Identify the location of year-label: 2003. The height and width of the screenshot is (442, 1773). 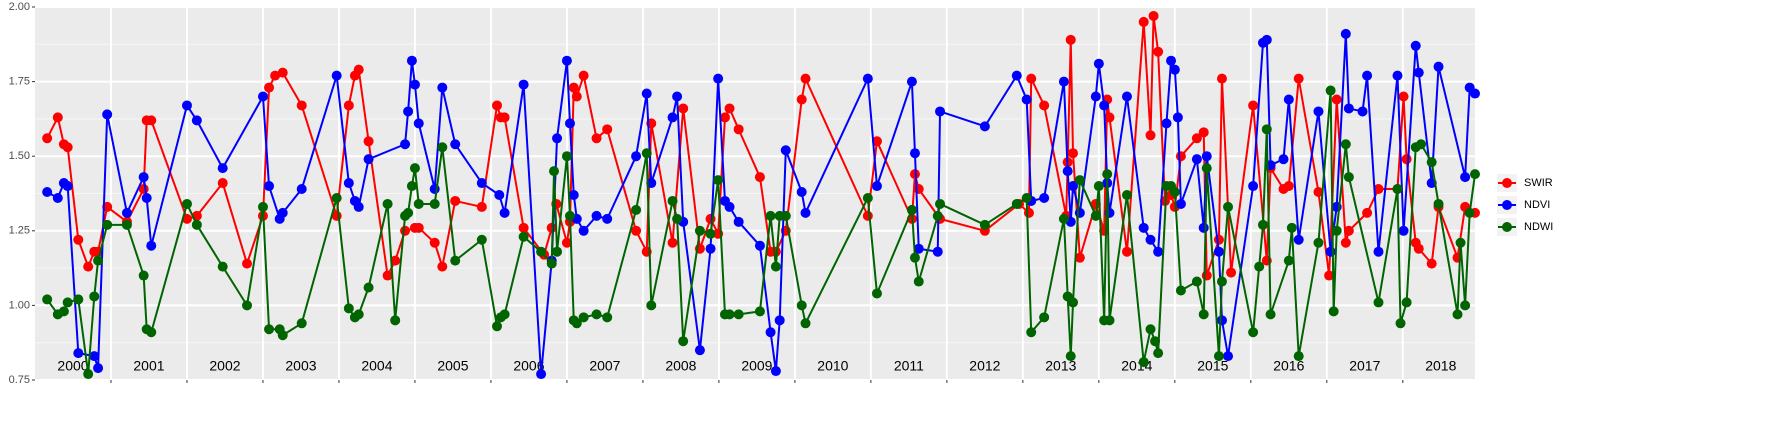
(300, 366).